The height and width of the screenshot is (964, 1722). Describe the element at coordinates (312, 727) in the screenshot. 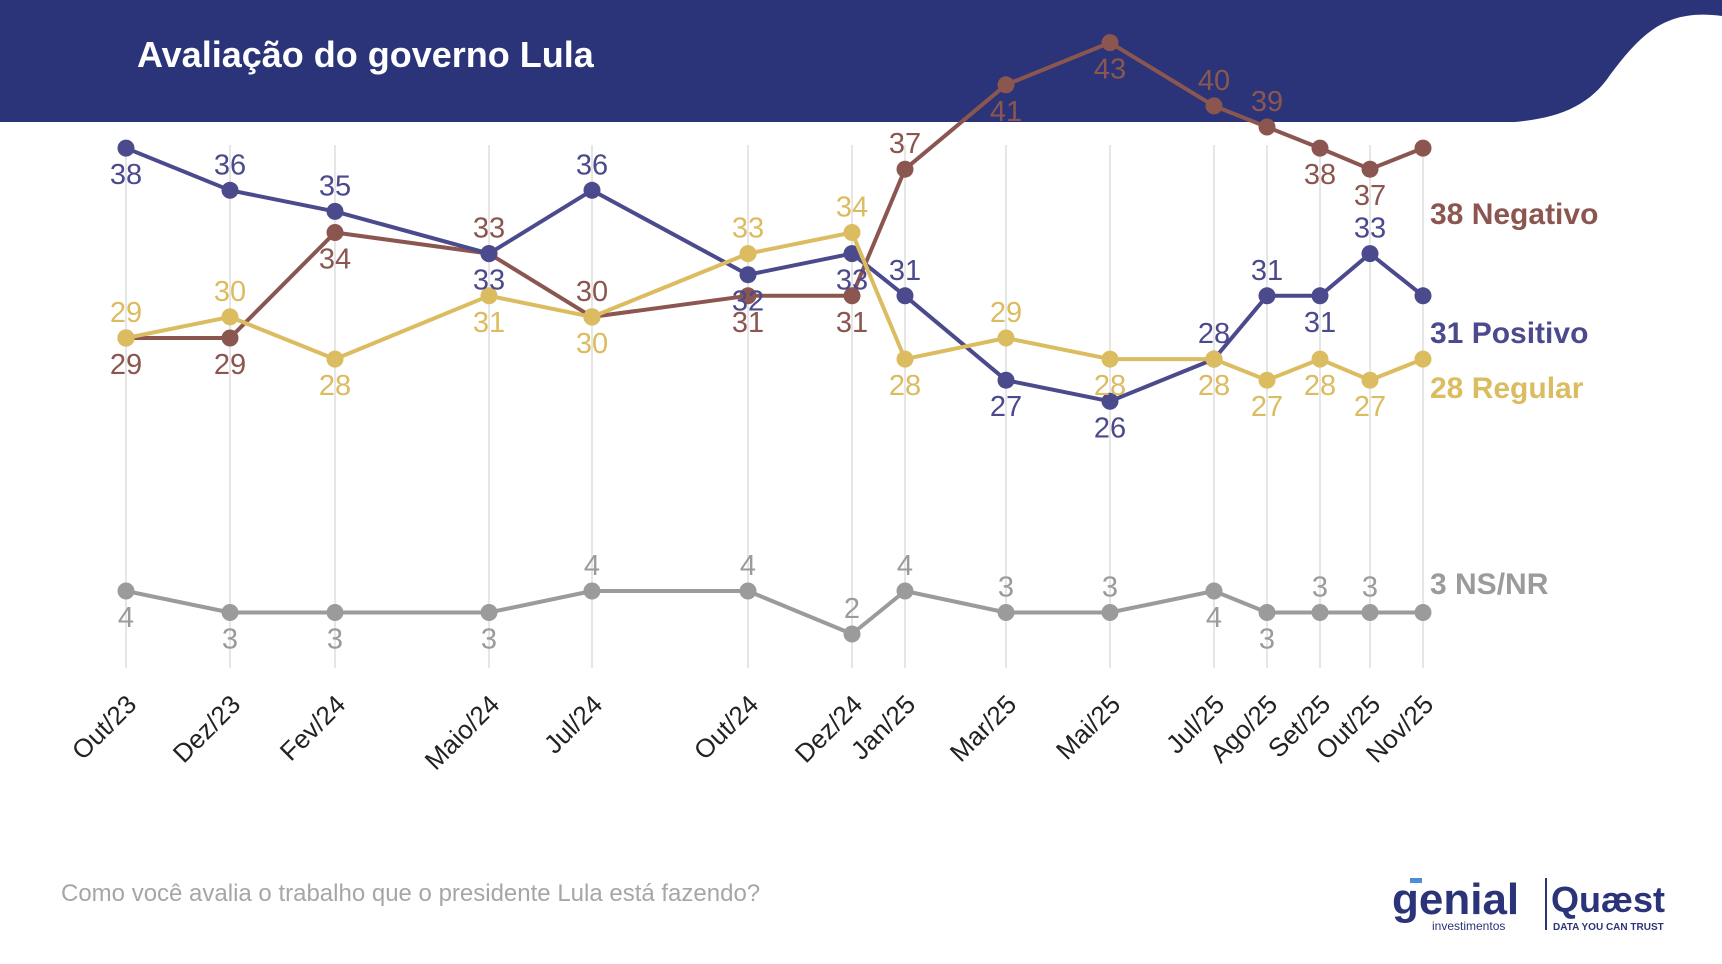

I see `x-tick-label: Fev/24` at that location.